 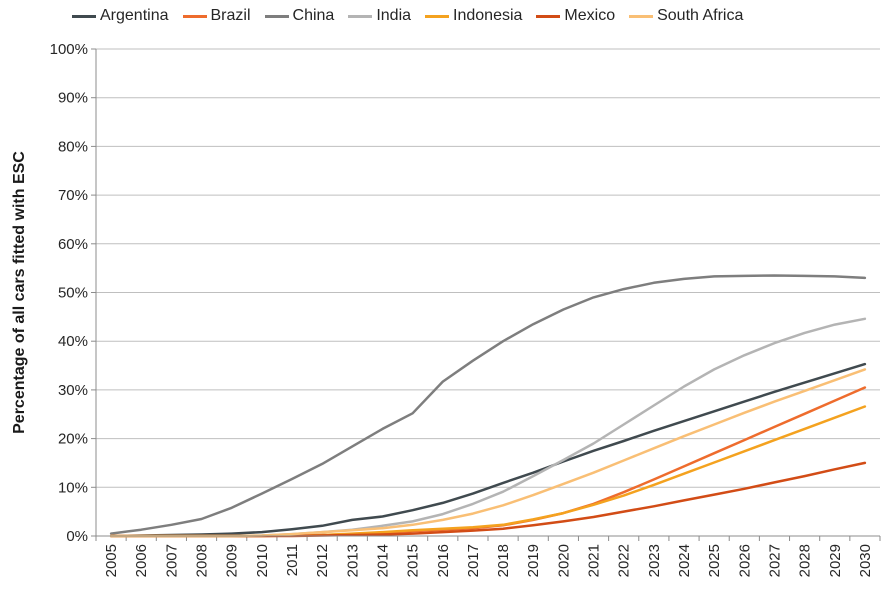 I want to click on x-tick-label: 2030, so click(x=865, y=560).